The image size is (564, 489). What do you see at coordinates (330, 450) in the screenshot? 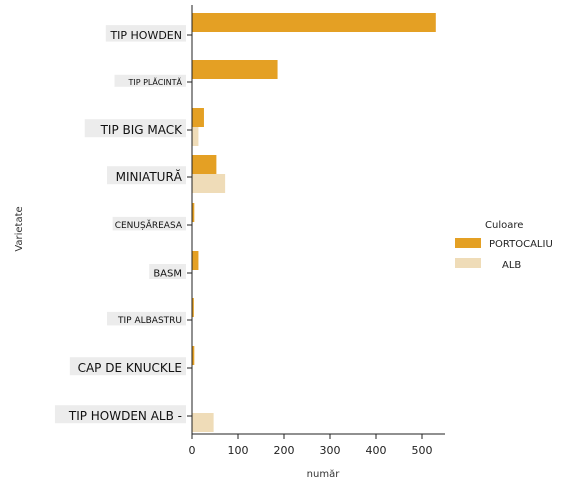
I see `x-tick-label: 300` at bounding box center [330, 450].